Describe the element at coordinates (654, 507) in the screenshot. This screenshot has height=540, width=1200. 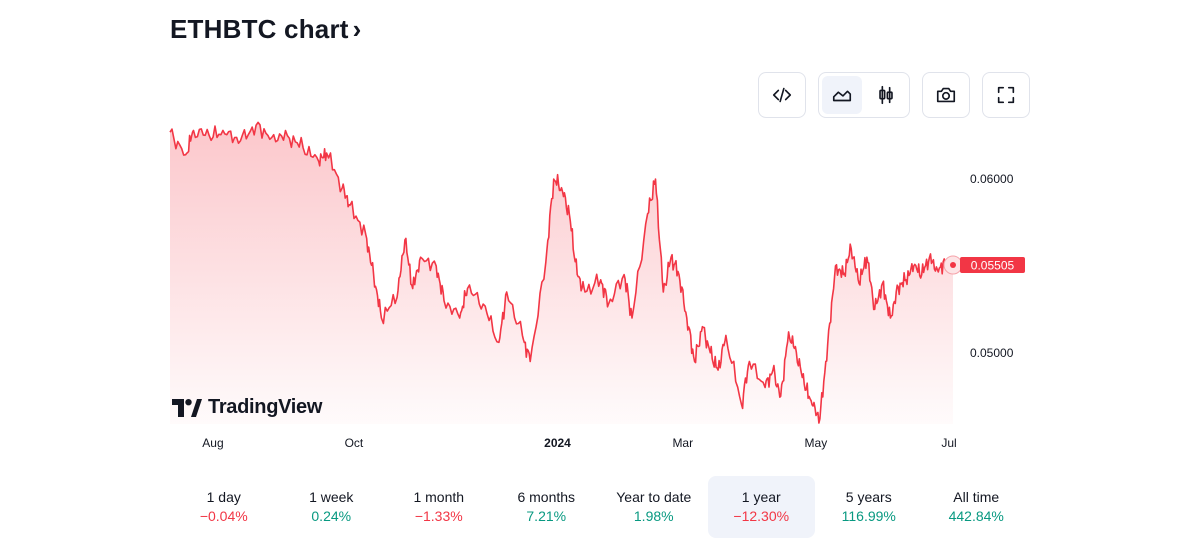
I see `range-option: Year to date 1.98%` at that location.